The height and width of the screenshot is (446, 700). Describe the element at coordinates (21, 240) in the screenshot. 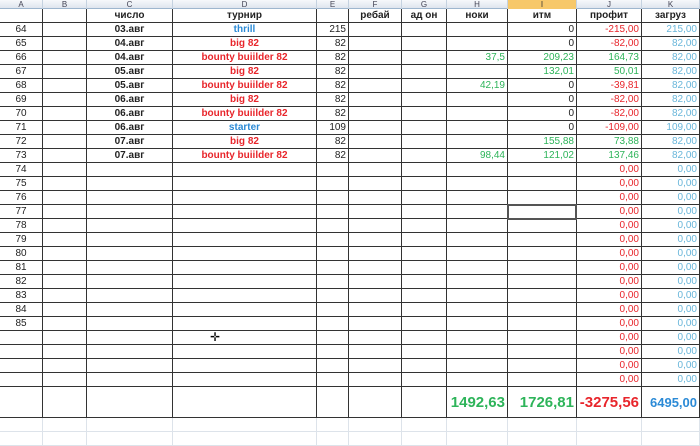

I see `cell-A: 79` at that location.